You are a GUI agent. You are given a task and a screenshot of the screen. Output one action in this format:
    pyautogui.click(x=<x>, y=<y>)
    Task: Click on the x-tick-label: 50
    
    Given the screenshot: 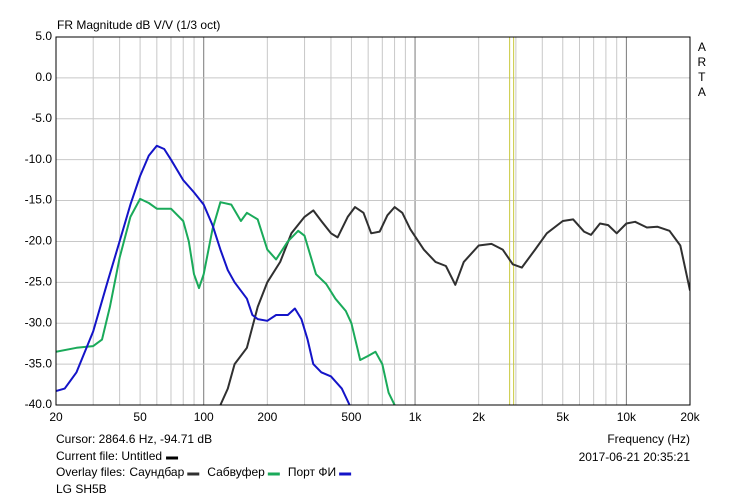 What is the action you would take?
    pyautogui.click(x=140, y=417)
    